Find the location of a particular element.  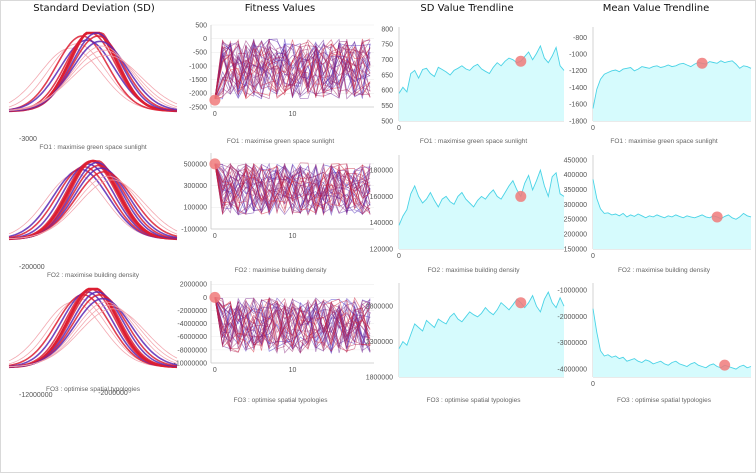

fitness-ytick: -2500 is located at coordinates (198, 107).